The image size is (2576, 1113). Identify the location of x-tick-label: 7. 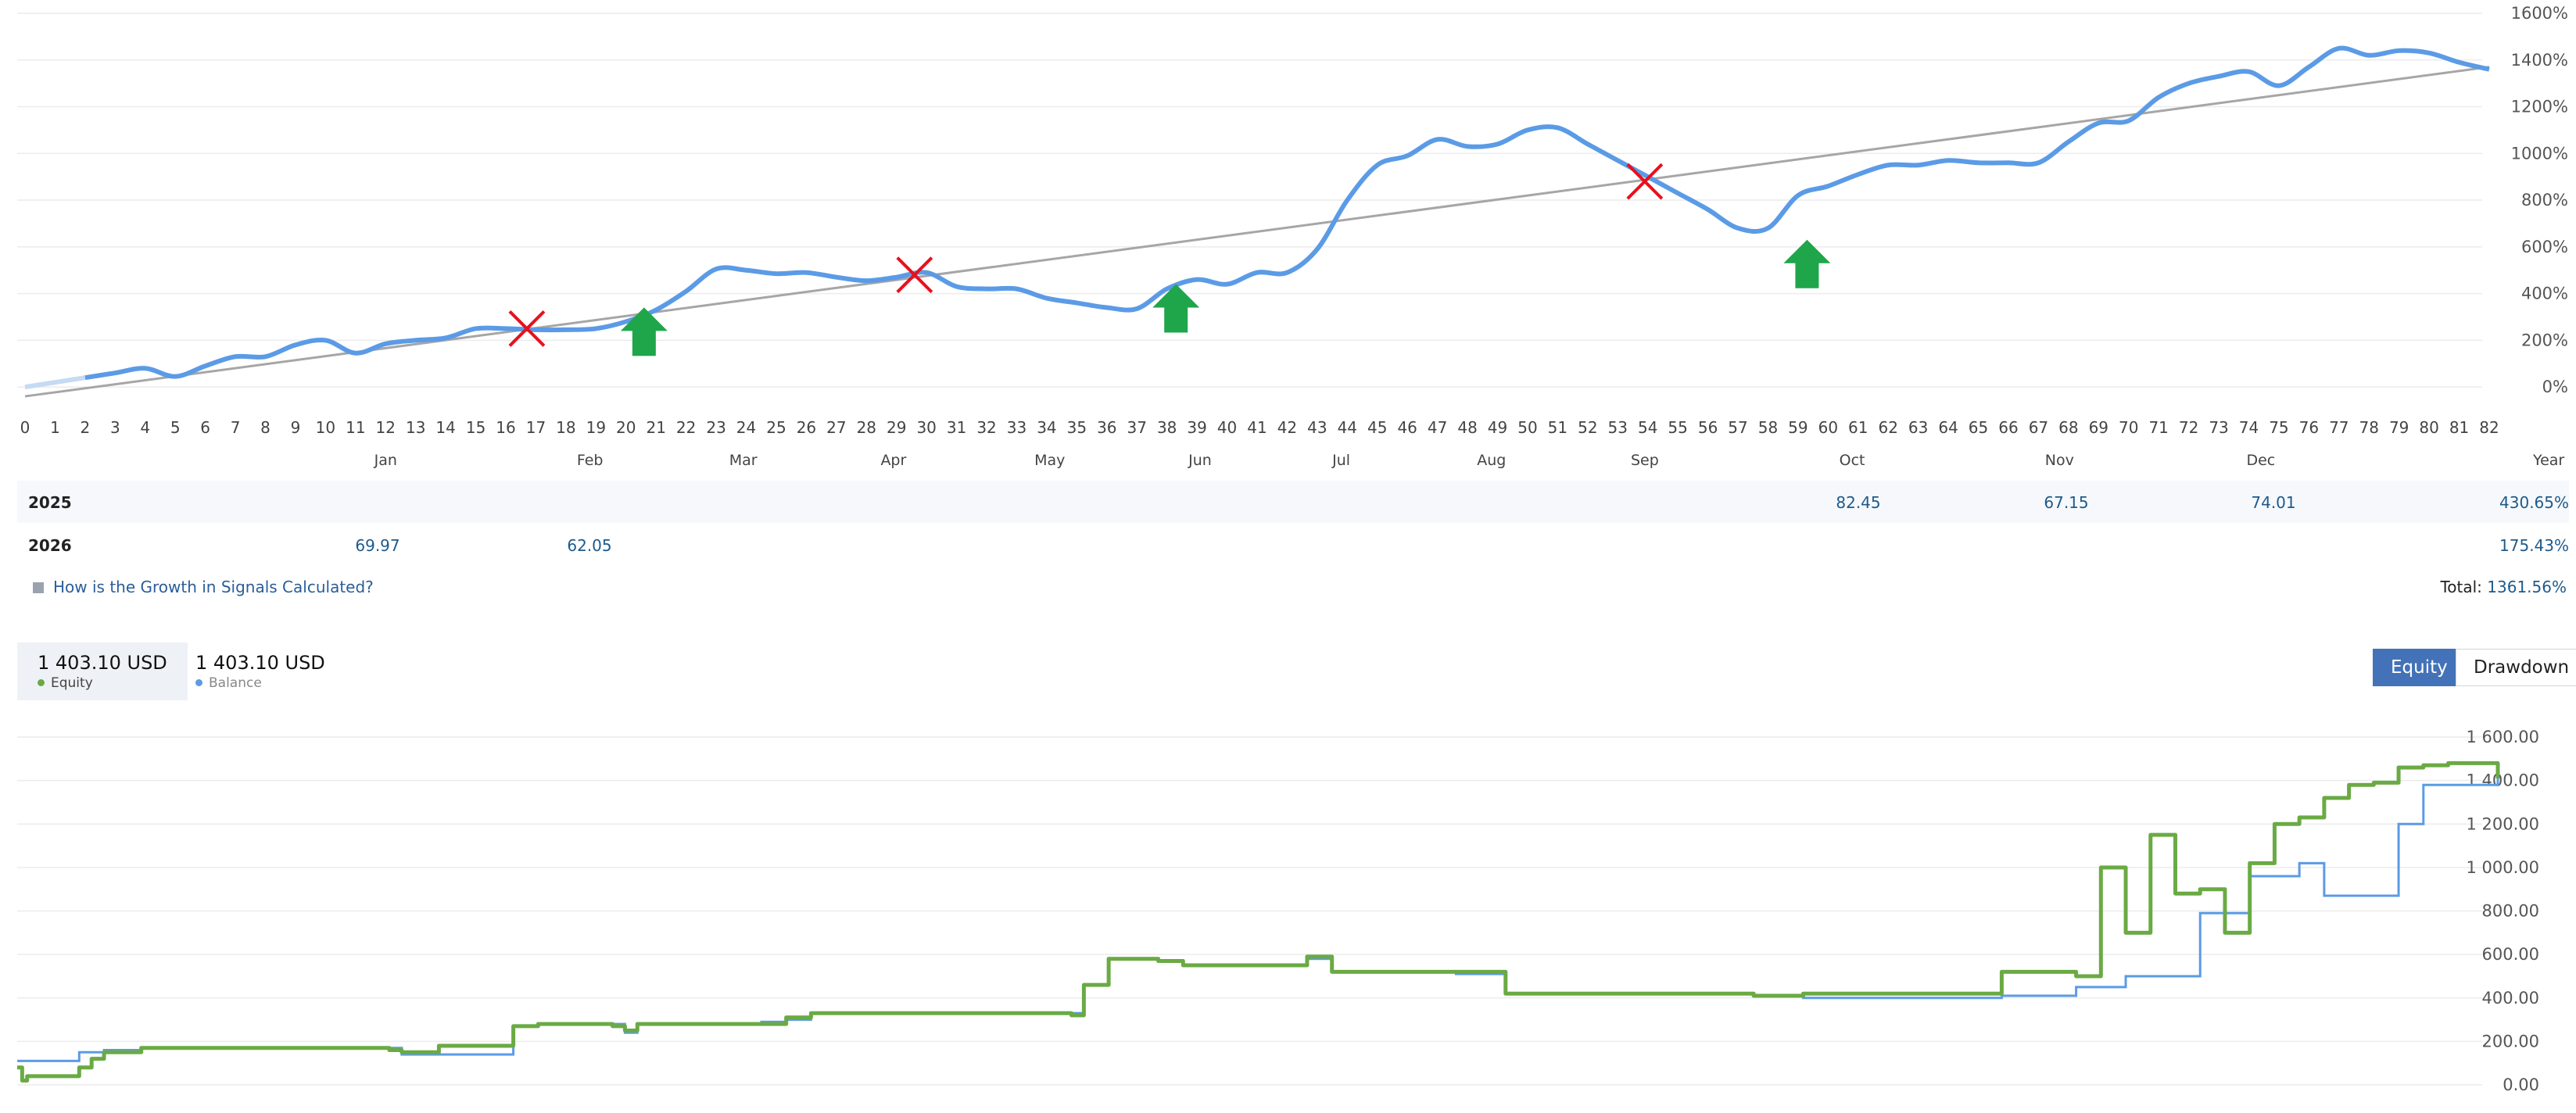
(236, 427).